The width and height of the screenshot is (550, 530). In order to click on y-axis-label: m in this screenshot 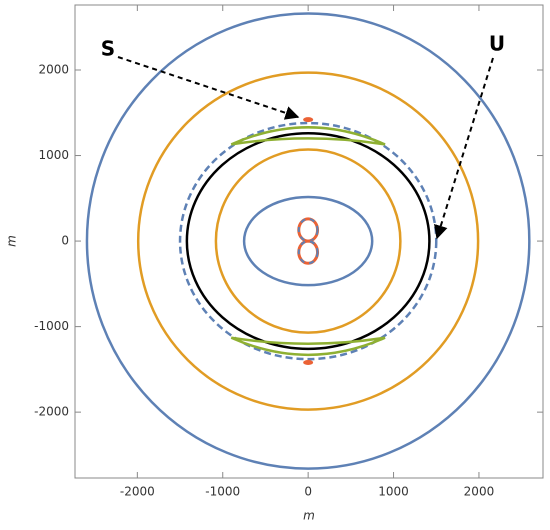, I will do `click(12, 241)`.